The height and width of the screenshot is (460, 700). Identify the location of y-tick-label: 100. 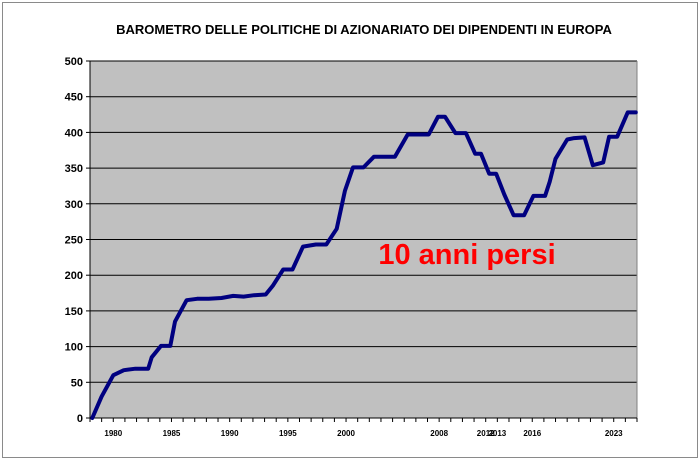
(74, 348).